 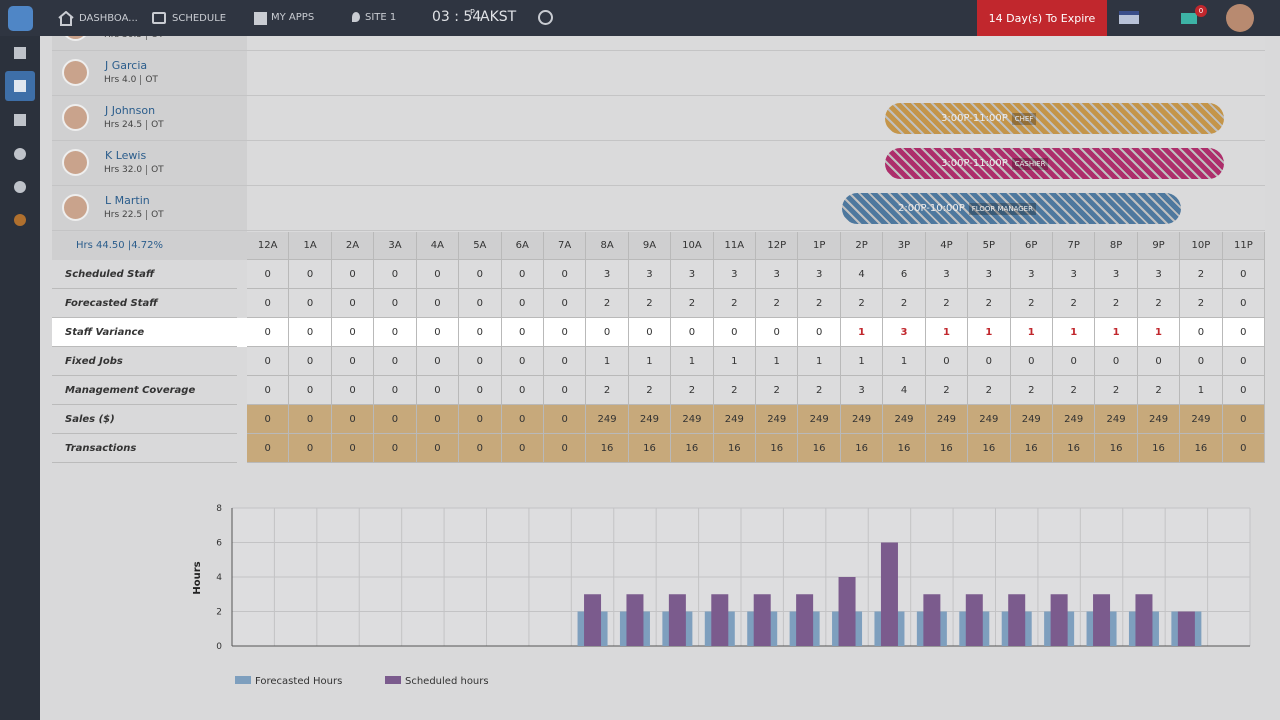 What do you see at coordinates (126, 65) in the screenshot?
I see `employee-name: J Garcia` at bounding box center [126, 65].